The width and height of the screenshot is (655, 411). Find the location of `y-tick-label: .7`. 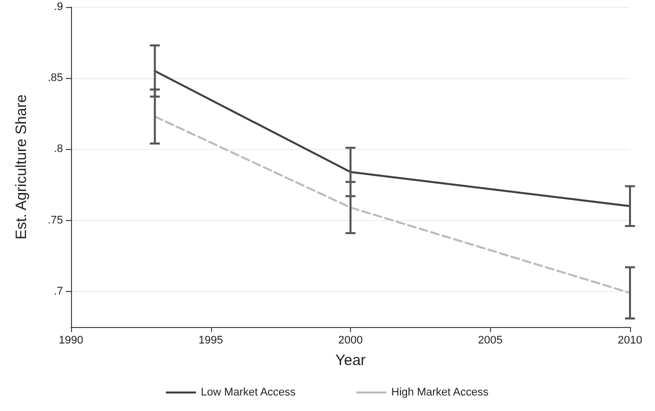

y-tick-label: .7 is located at coordinates (58, 291).